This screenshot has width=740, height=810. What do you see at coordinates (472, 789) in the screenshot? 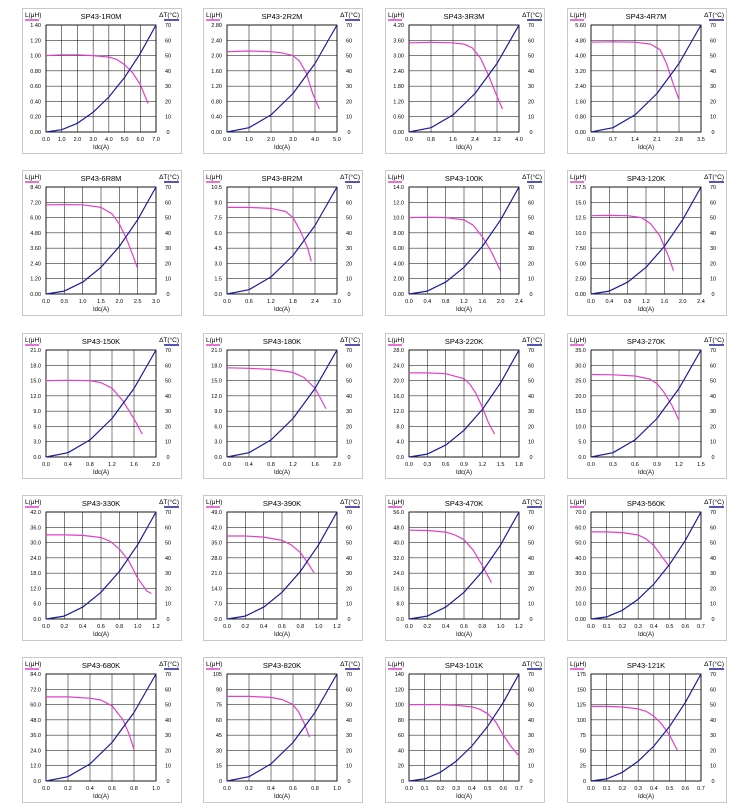
I see `x-tick-label: 0.4` at bounding box center [472, 789].